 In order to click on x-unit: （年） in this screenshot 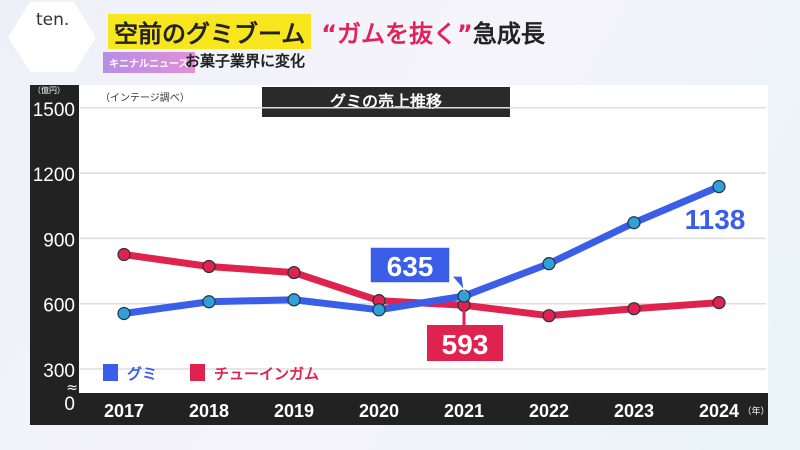, I will do `click(755, 411)`.